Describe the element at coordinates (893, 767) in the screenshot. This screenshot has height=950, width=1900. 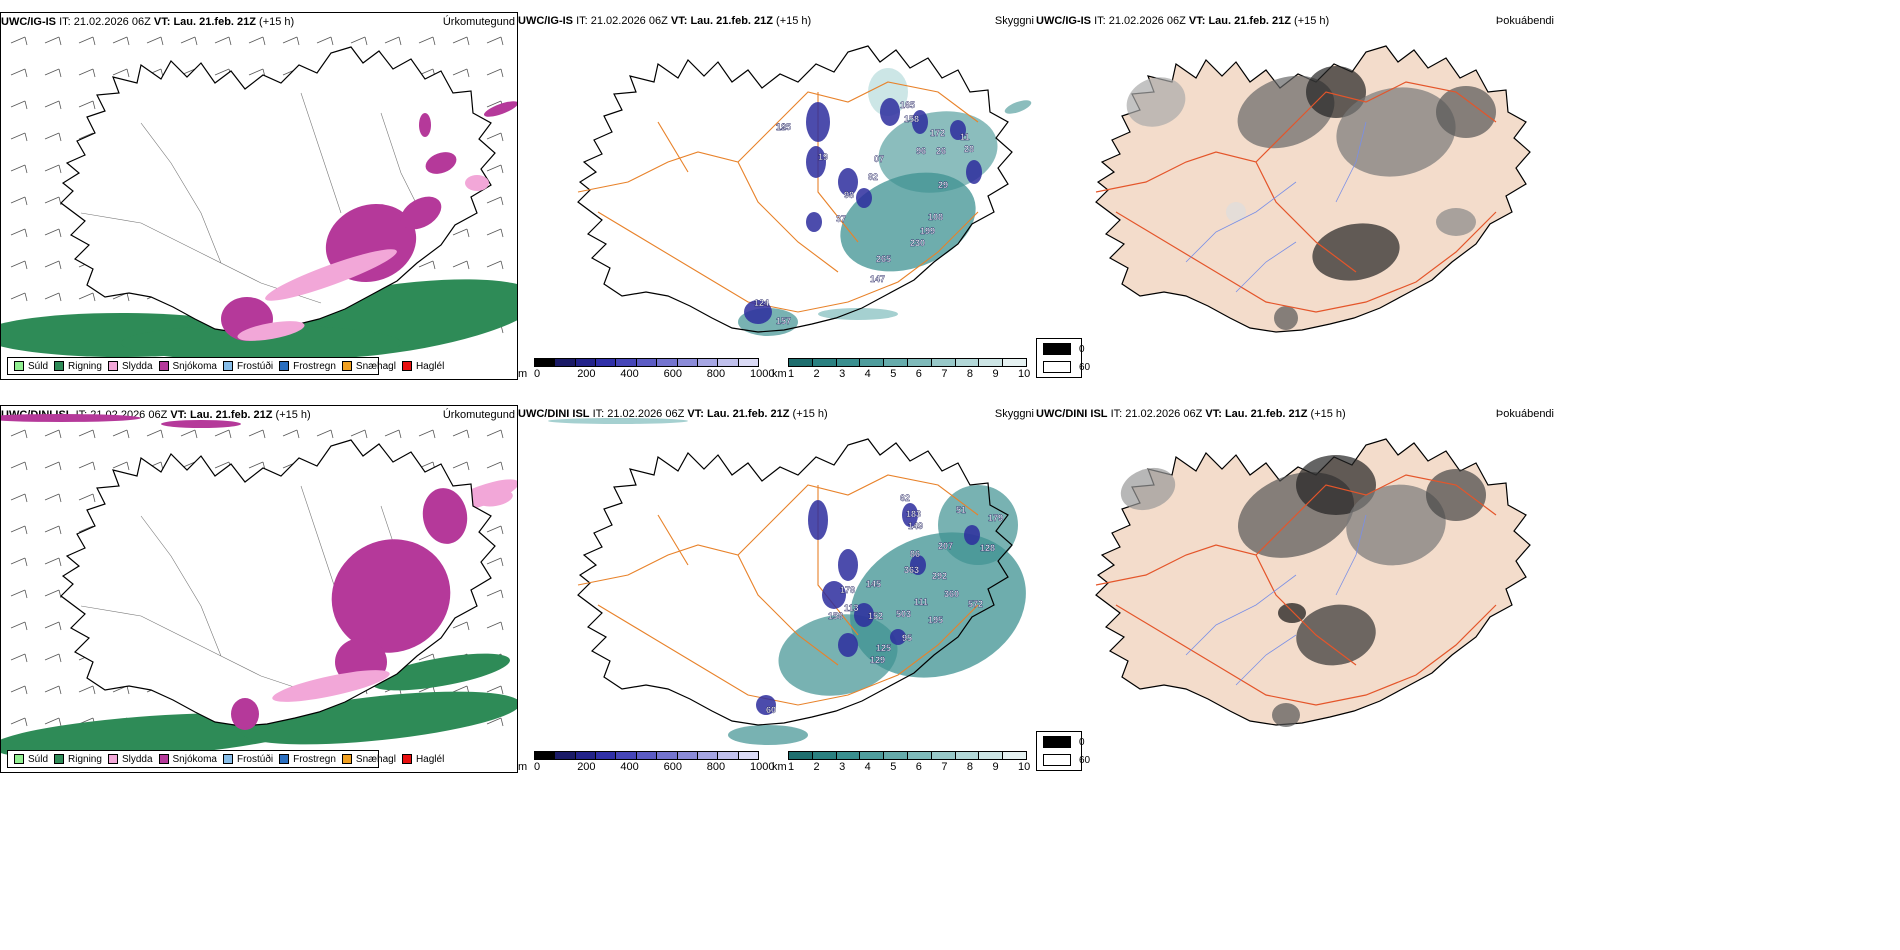
I see `colorbar-tick-label: 5` at that location.